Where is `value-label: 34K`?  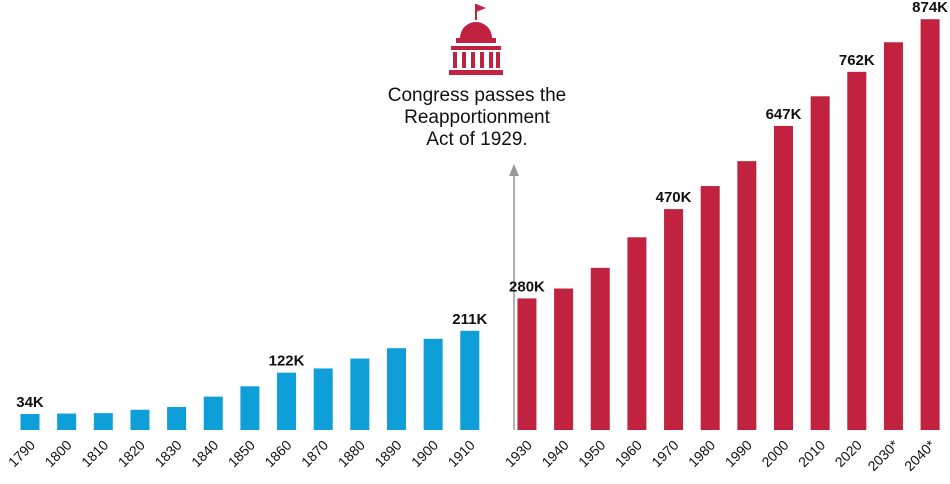
value-label: 34K is located at coordinates (30, 402).